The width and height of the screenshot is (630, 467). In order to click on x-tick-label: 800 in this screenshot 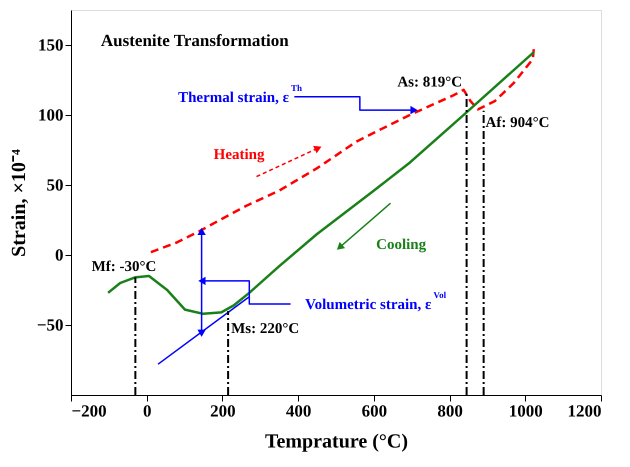, I will do `click(450, 411)`.